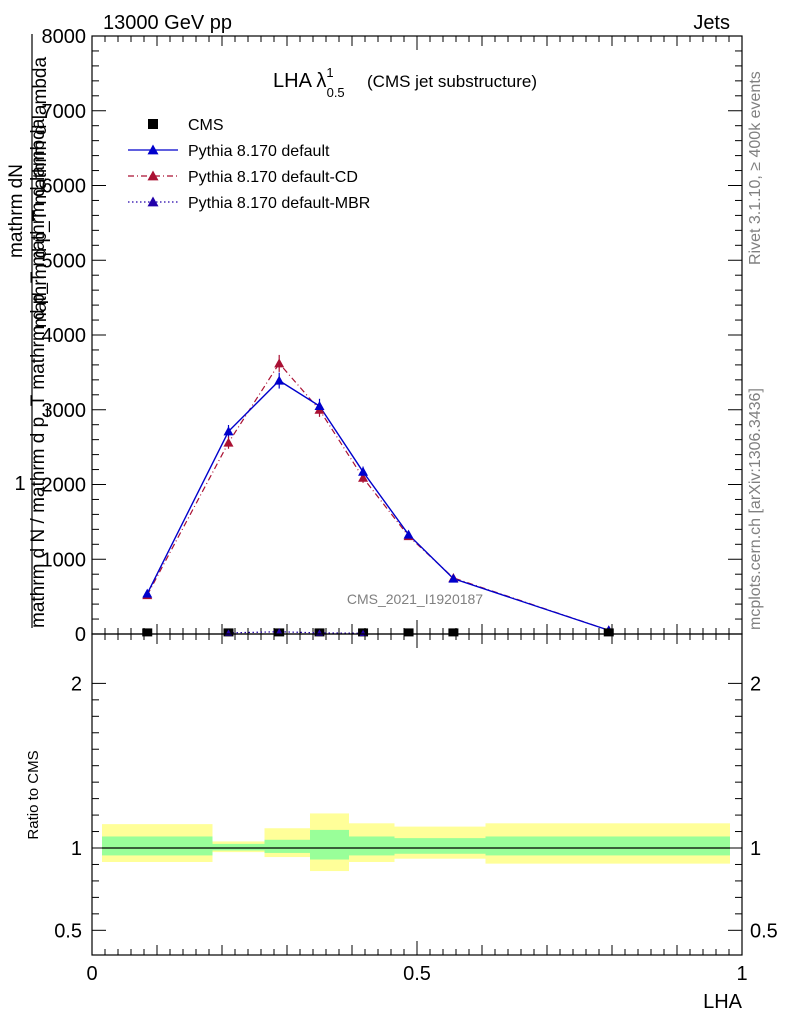 This screenshot has width=786, height=1024. I want to click on y-label-numerator: mathrm dN, so click(16, 211).